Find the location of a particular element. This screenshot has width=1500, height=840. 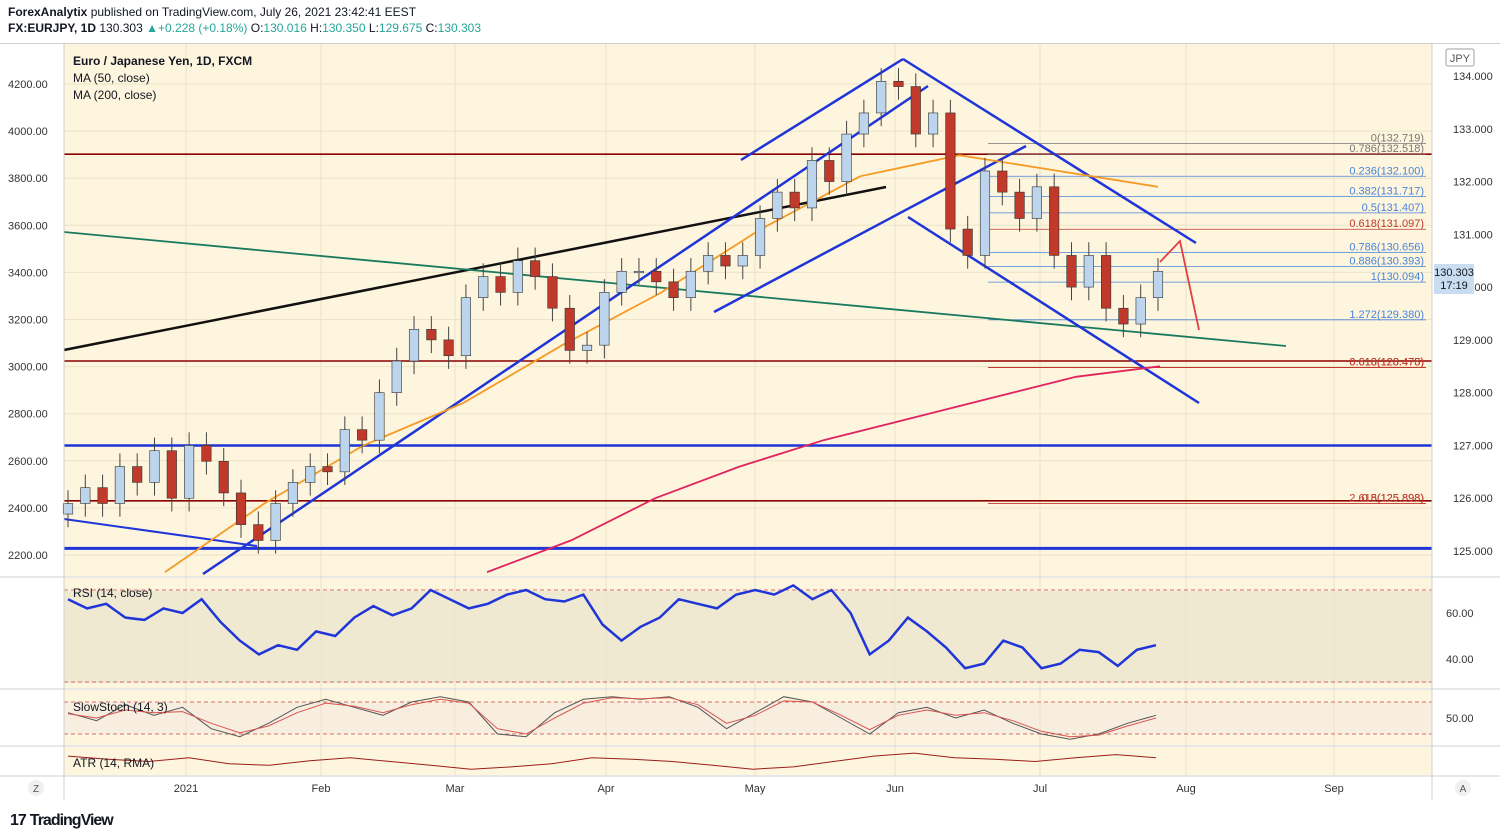

fib-level-label: 0.786(132.518) is located at coordinates (1386, 149).